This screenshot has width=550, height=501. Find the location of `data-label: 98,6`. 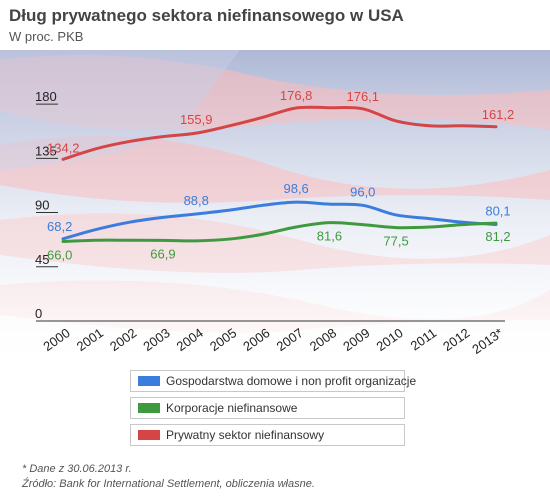

data-label: 98,6 is located at coordinates (295, 188).